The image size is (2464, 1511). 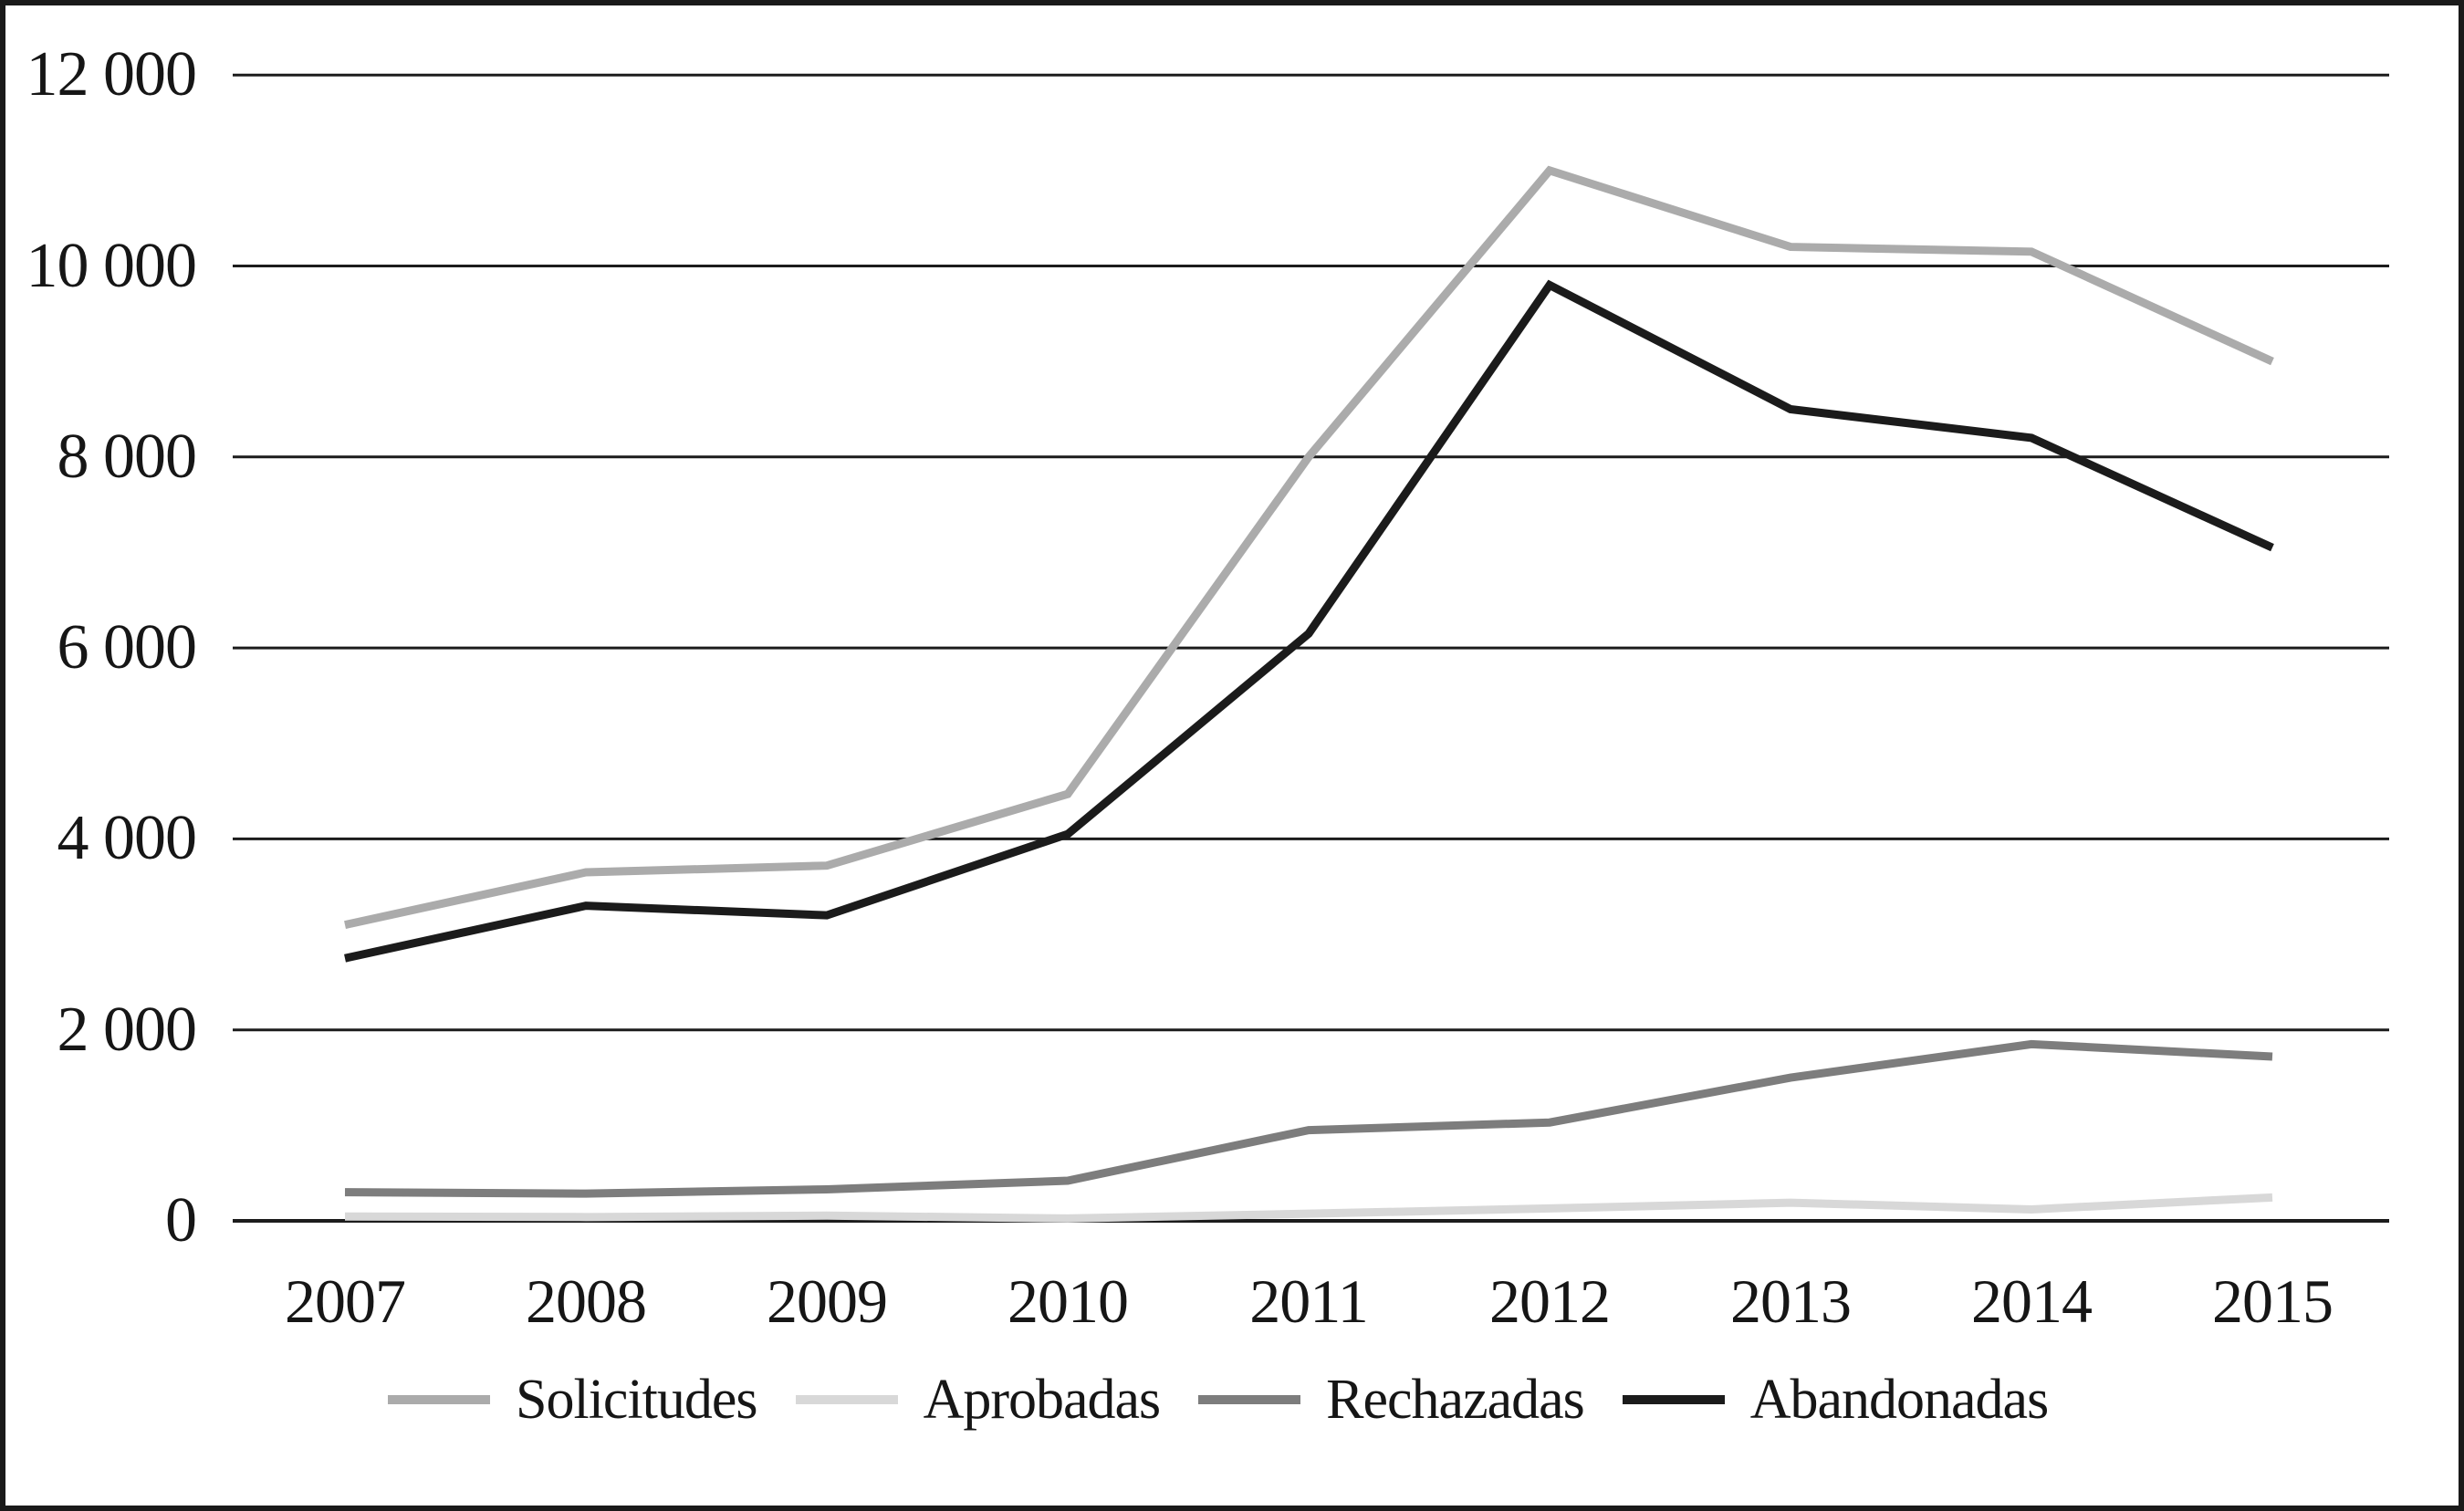 I want to click on x-tick-label: 2015, so click(x=2272, y=1301).